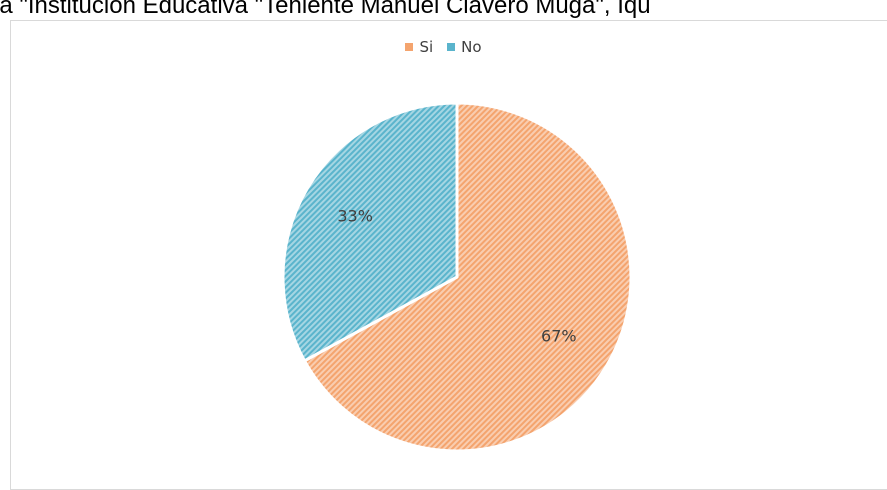  What do you see at coordinates (355, 215) in the screenshot?
I see `data-label-no: 33%` at bounding box center [355, 215].